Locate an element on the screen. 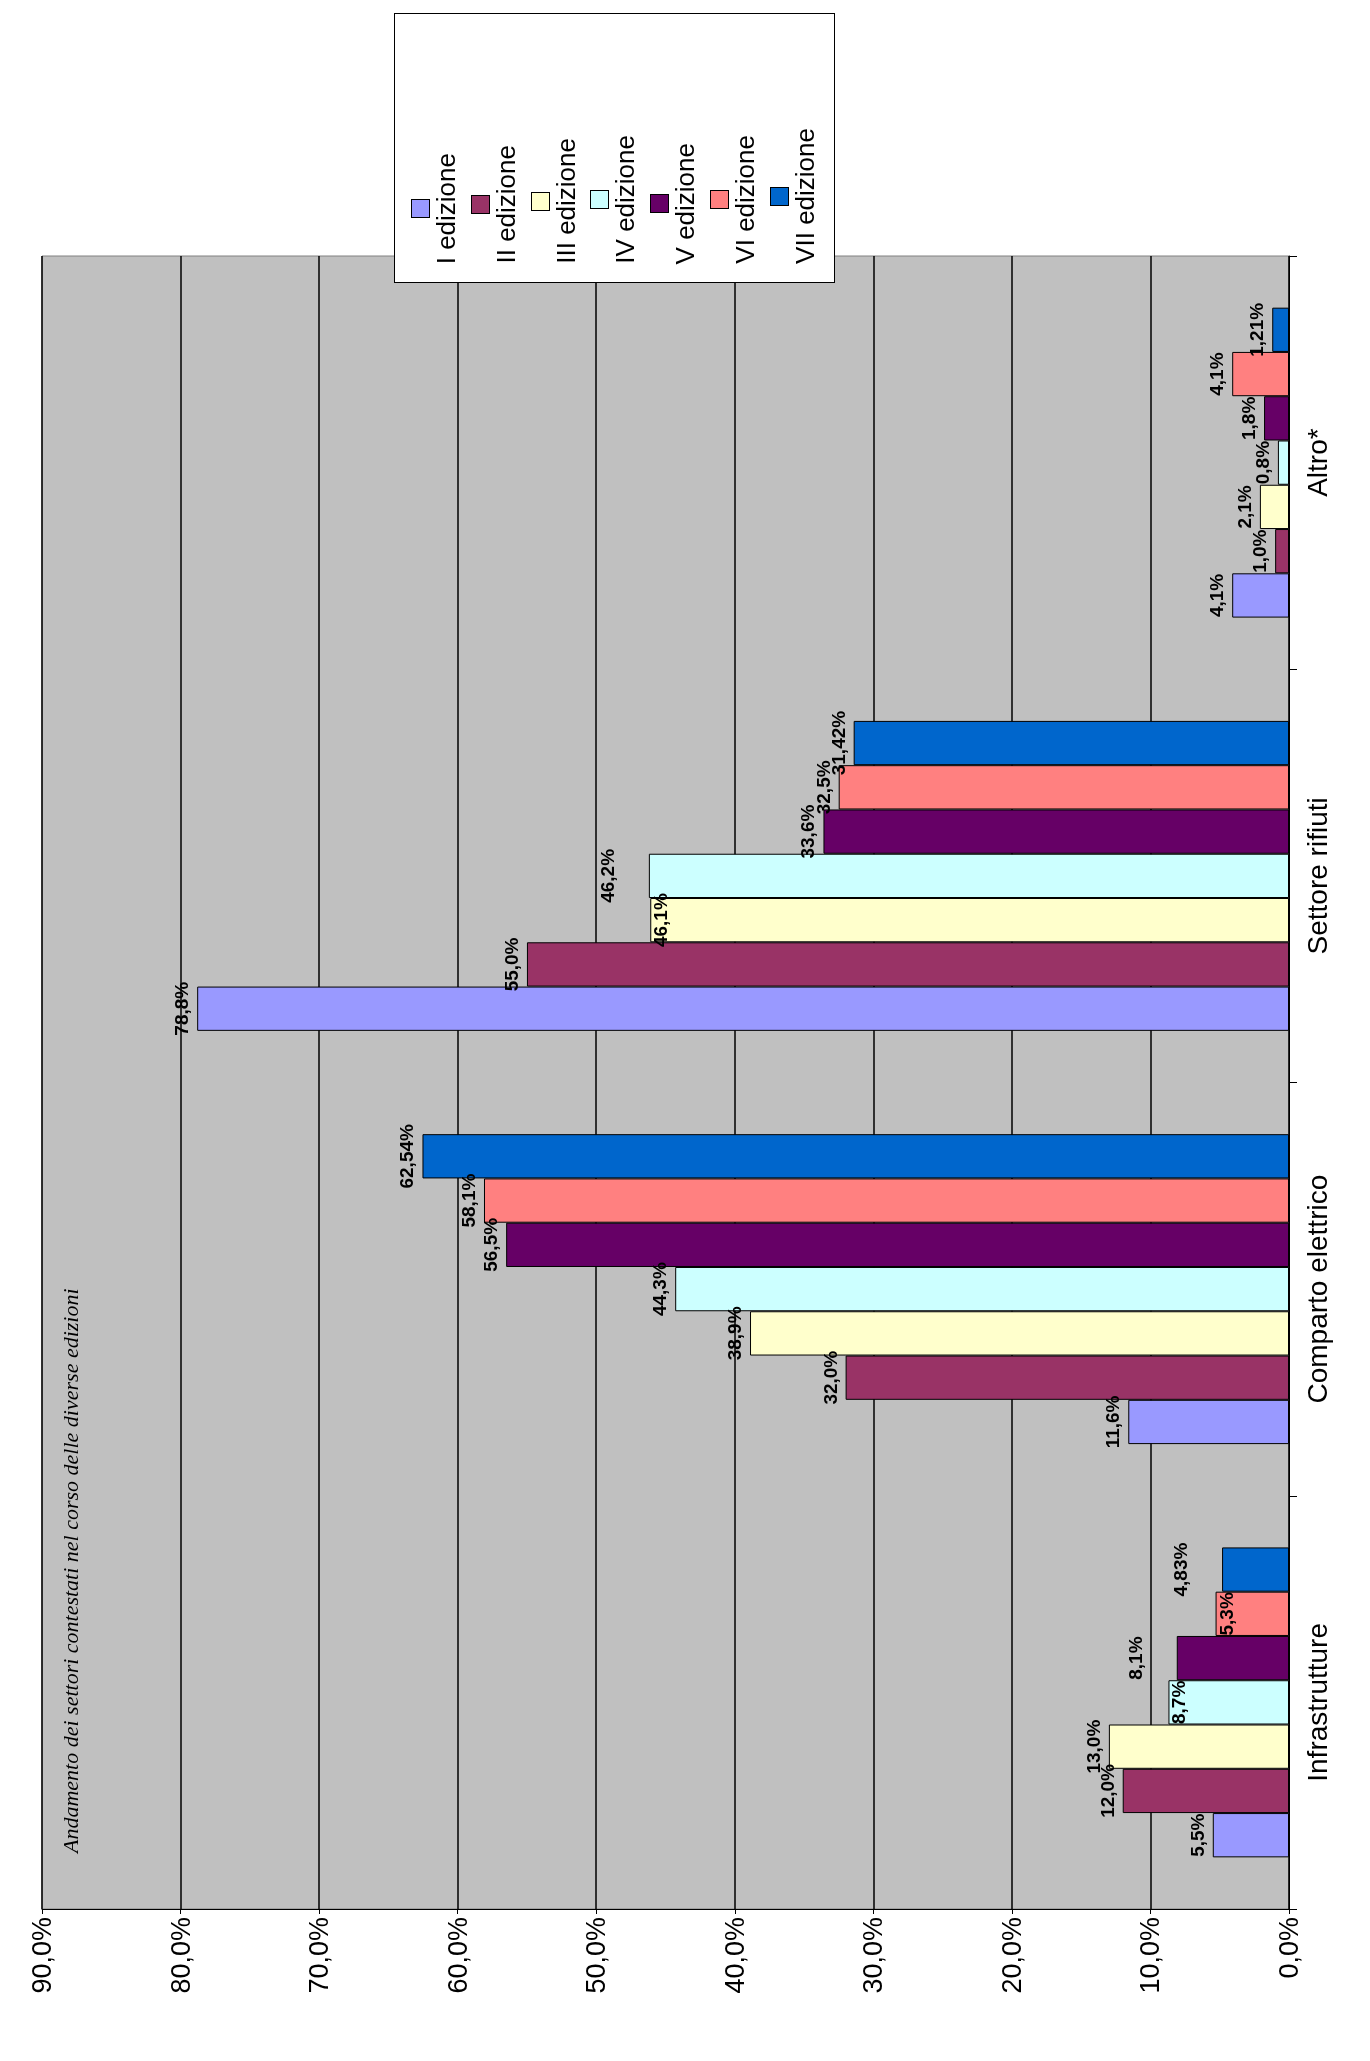 Image resolution: width=1370 pixels, height=2061 pixels. data-label: 58,1% is located at coordinates (468, 1200).